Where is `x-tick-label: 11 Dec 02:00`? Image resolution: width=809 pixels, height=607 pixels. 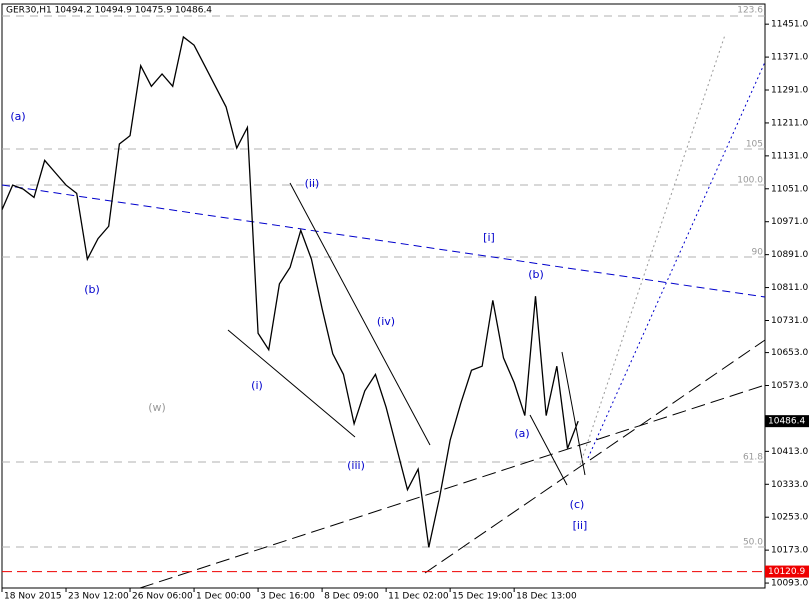
x-tick-label: 11 Dec 02:00 is located at coordinates (418, 597).